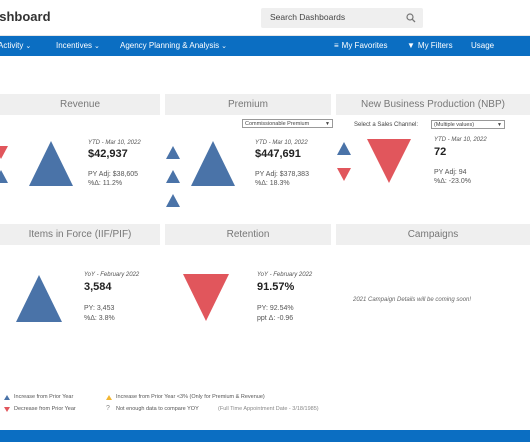 The width and height of the screenshot is (530, 442). I want to click on search-placeholder: Search Dashboards, so click(308, 17).